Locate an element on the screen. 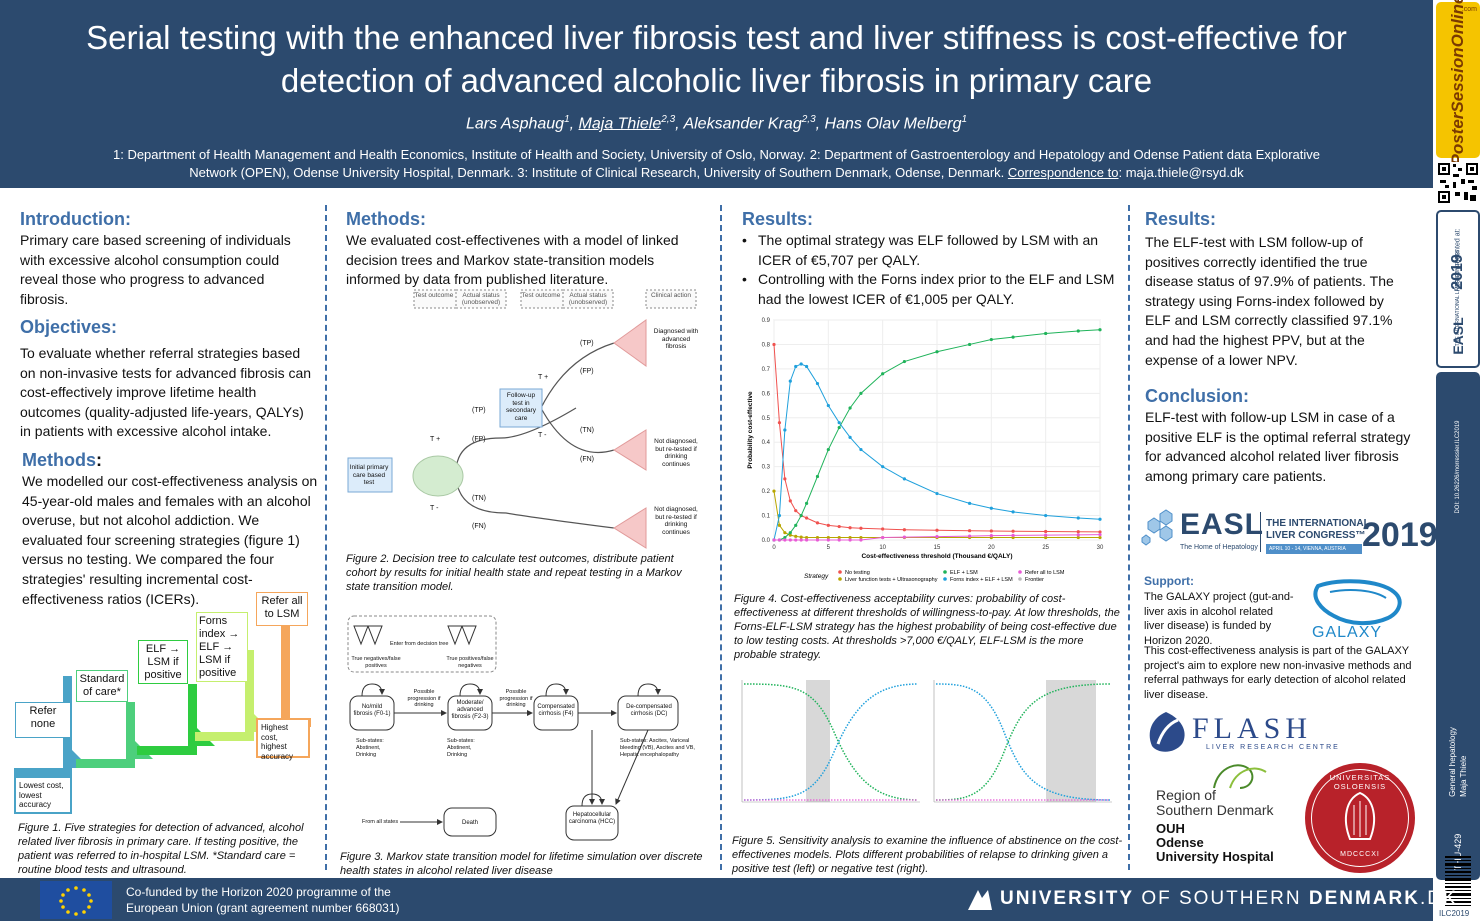  sdu-logo-icon is located at coordinates (980, 900).